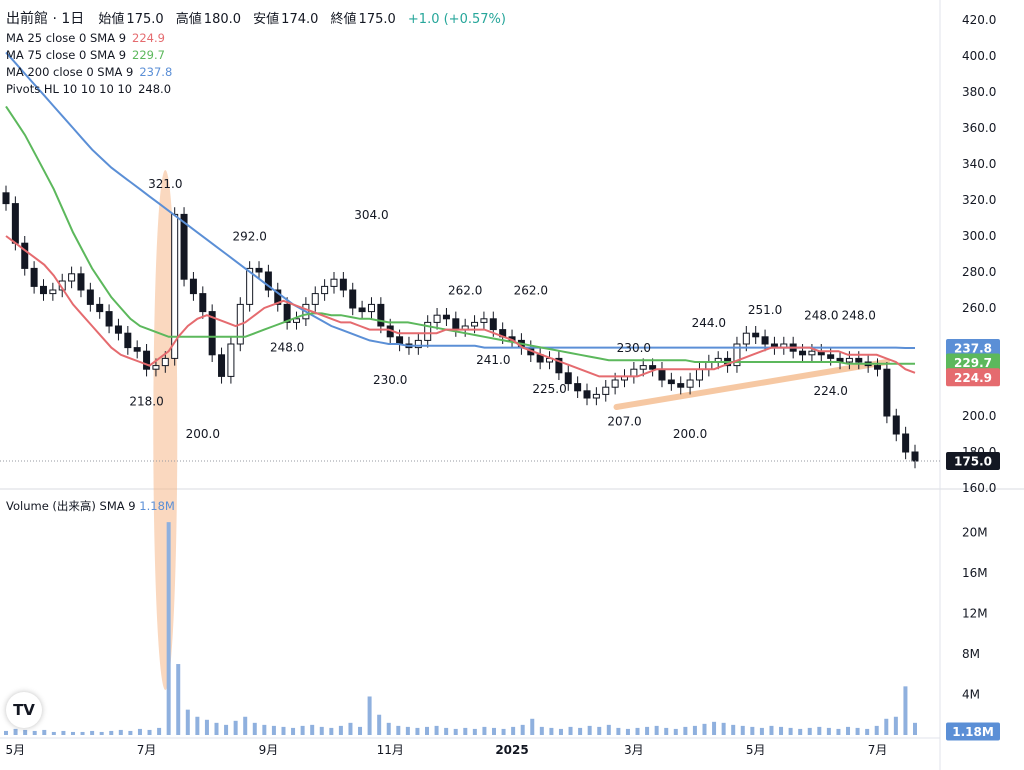 The width and height of the screenshot is (1024, 770). I want to click on legend-ma75: MA 75 close 0 SMA 9 229.7, so click(85, 55).